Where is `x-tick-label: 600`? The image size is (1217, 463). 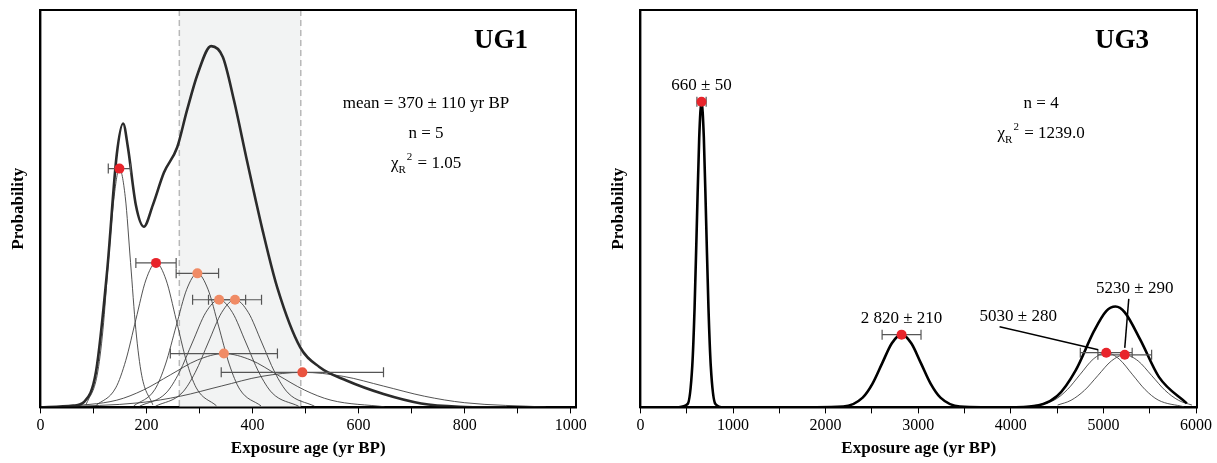
x-tick-label: 600 is located at coordinates (358, 425).